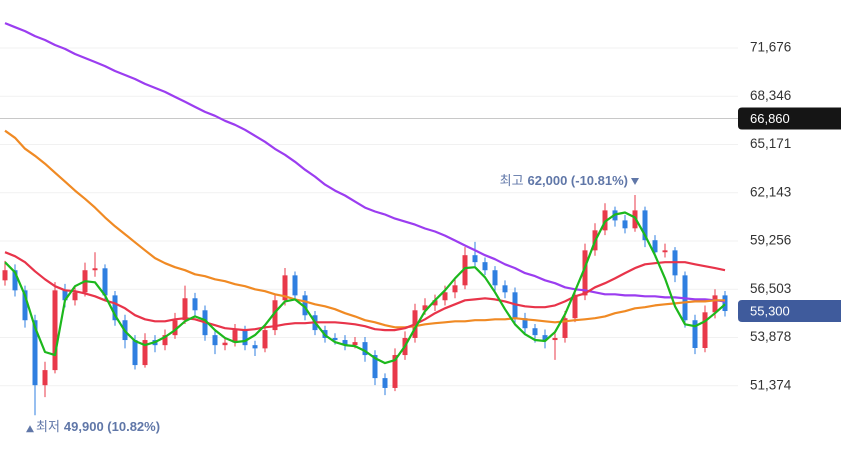 This screenshot has width=841, height=456. What do you see at coordinates (770, 191) in the screenshot?
I see `y-tick-label: 62,143` at bounding box center [770, 191].